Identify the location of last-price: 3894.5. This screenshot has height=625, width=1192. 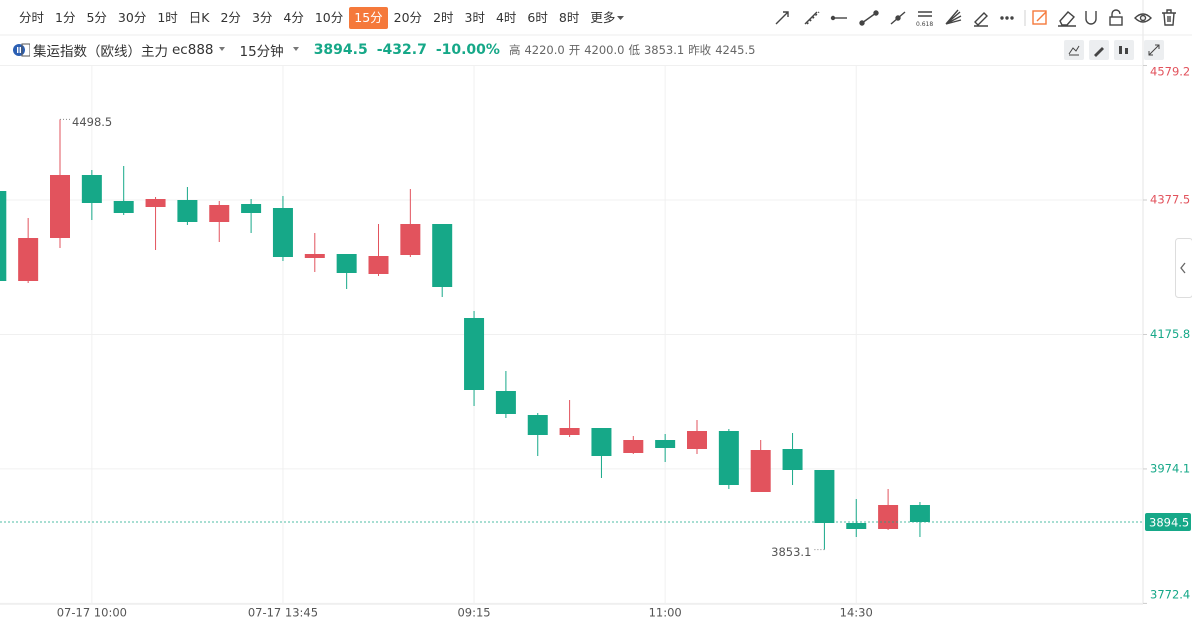
(340, 50).